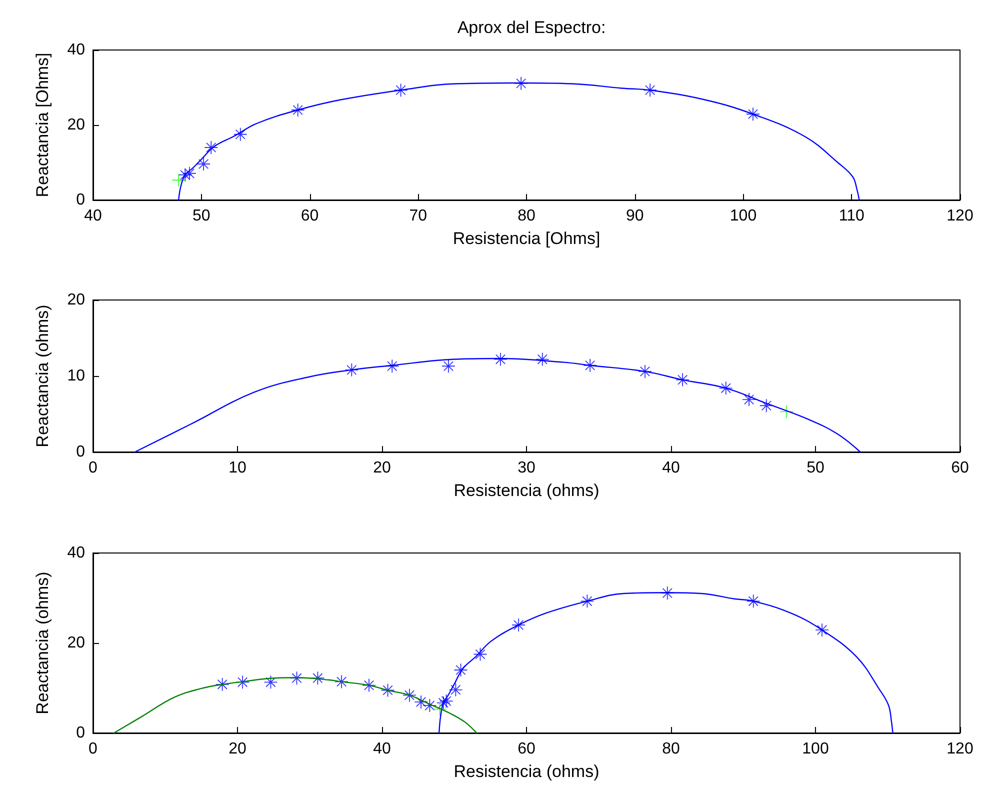 Image resolution: width=987 pixels, height=806 pixels. Describe the element at coordinates (531, 27) in the screenshot. I see `chart-title: Aprox del Espectro:` at that location.